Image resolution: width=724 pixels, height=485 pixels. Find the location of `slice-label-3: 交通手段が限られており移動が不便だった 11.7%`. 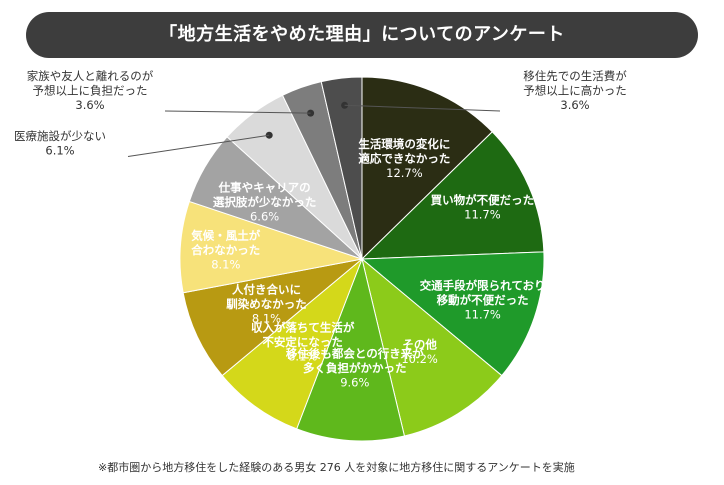

slice-label-3: 交通手段が限られており移動が不便だった 11.7% is located at coordinates (483, 300).